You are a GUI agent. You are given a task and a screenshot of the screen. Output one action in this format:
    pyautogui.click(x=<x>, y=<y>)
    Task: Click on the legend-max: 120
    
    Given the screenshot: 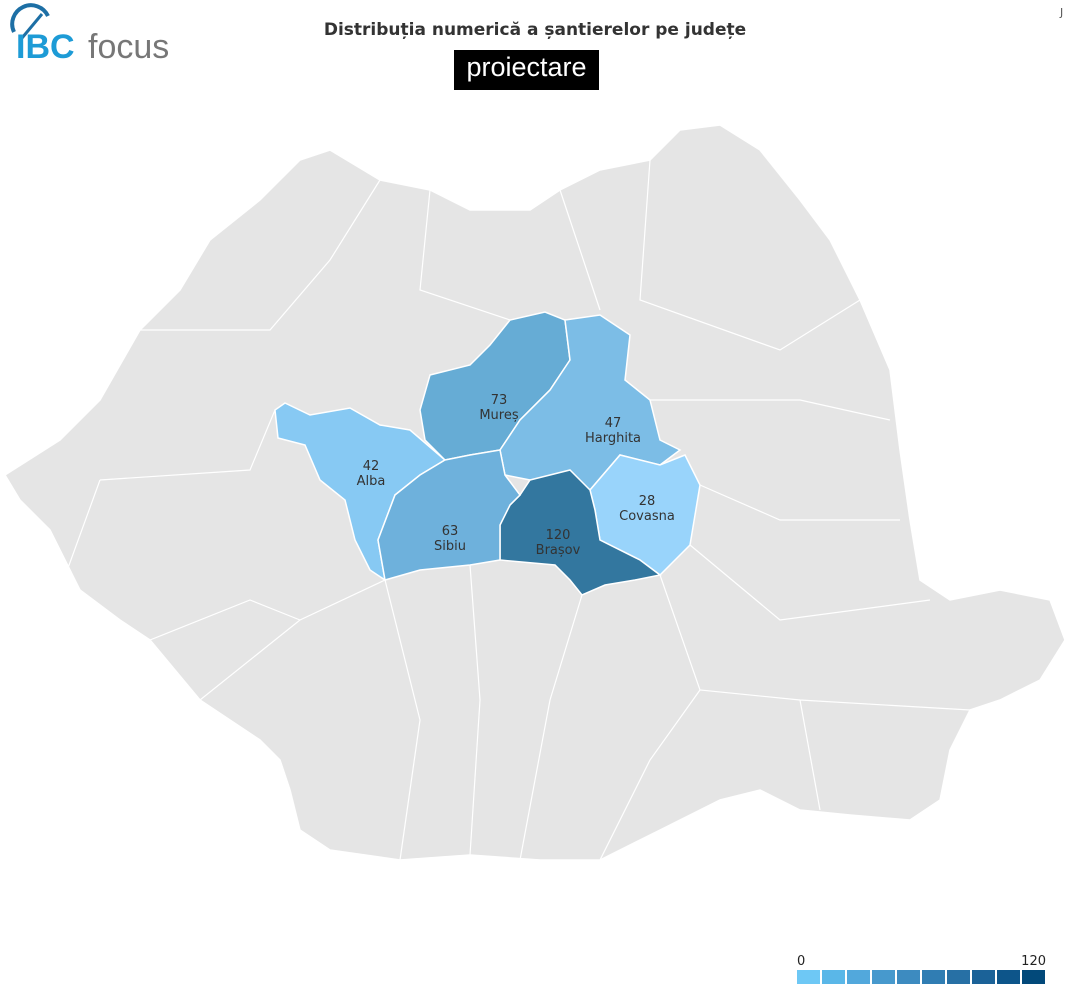 What is the action you would take?
    pyautogui.click(x=1033, y=961)
    